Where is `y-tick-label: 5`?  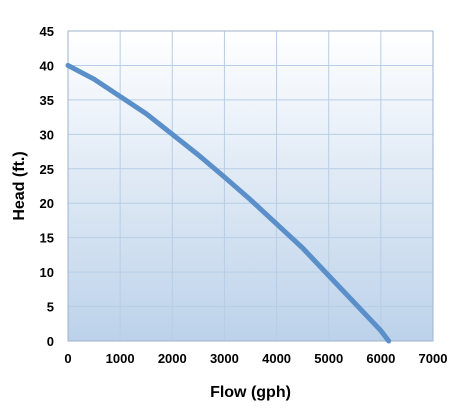
y-tick-label: 5 is located at coordinates (50, 307).